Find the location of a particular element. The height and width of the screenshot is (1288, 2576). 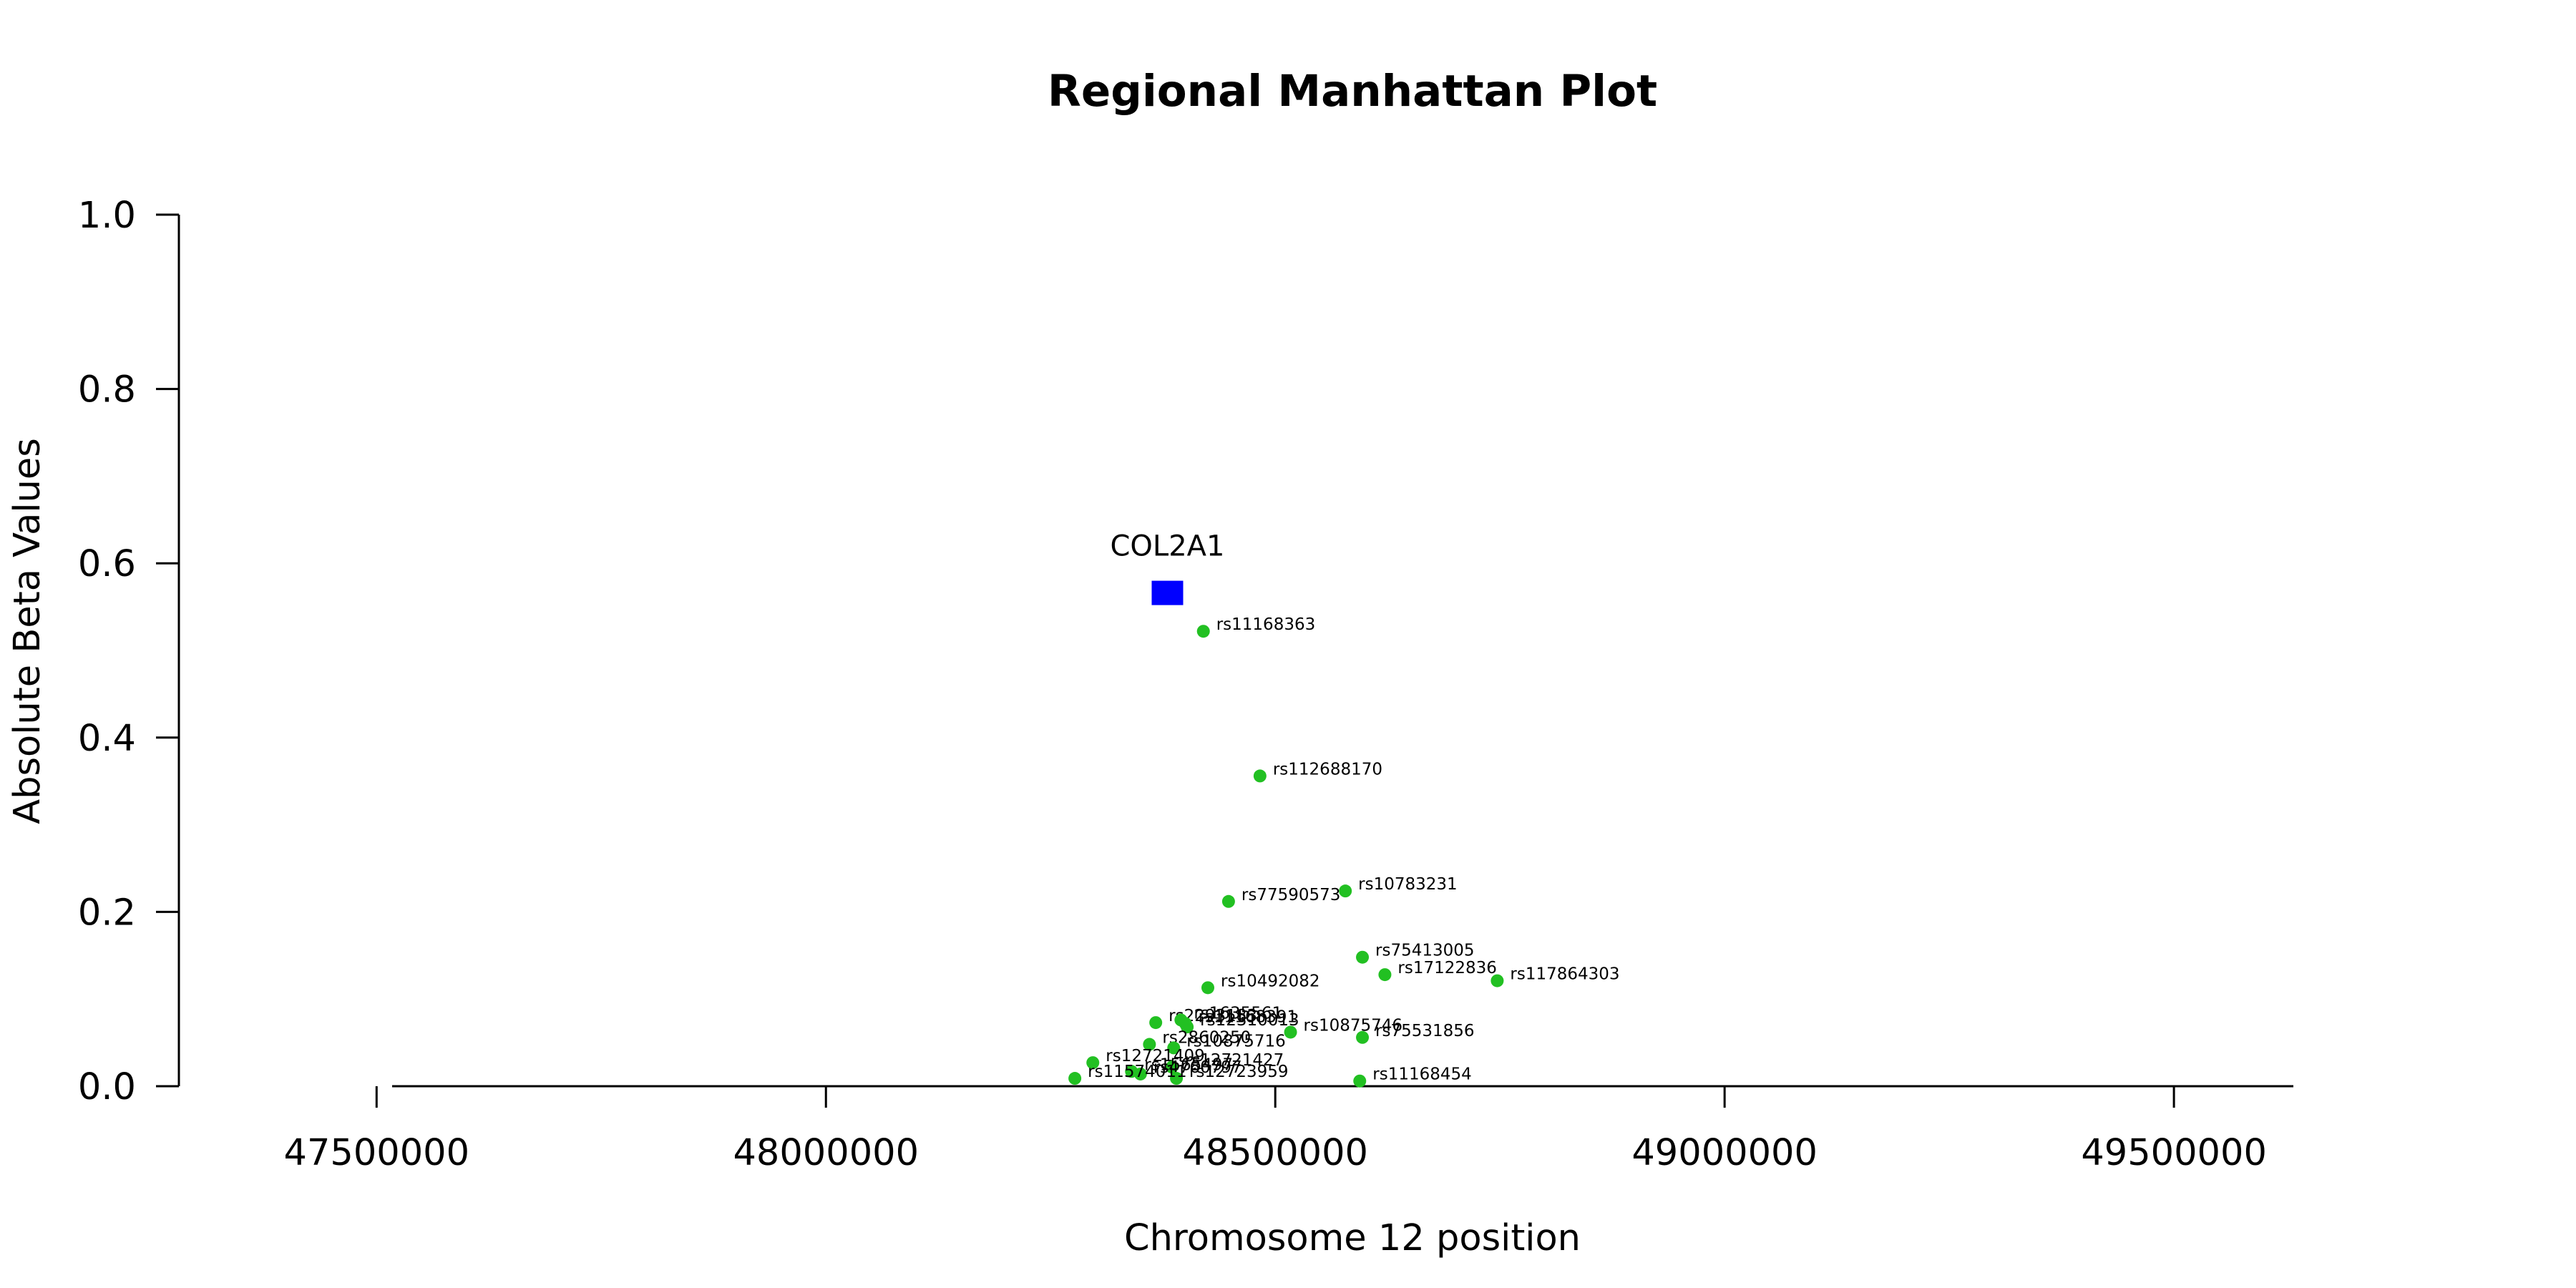

snp-label: rs11574011 is located at coordinates (1137, 1072).